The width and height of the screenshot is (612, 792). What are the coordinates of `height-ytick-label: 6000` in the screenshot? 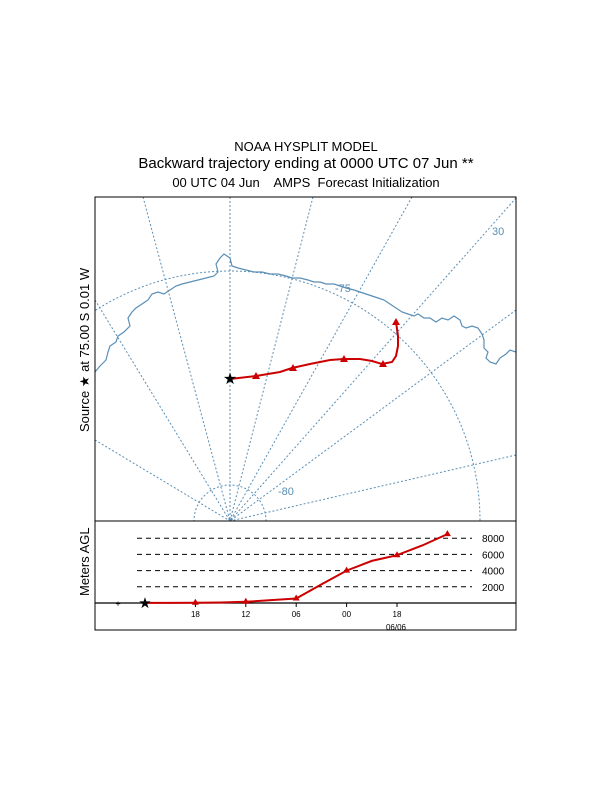 It's located at (493, 555).